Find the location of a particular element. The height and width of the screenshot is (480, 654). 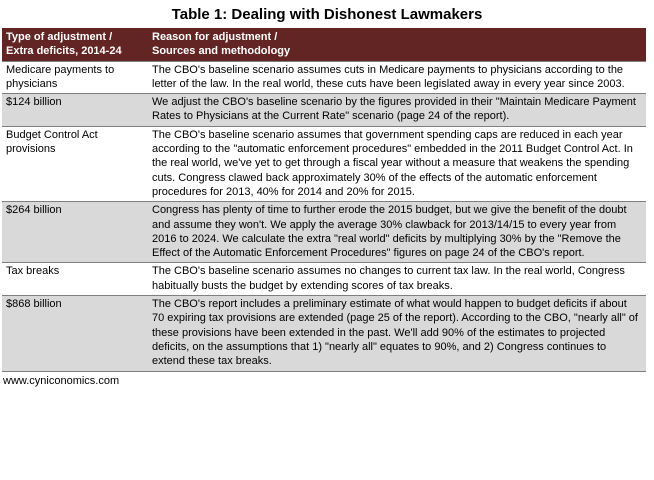

table-cell: Budget Control Act provisions is located at coordinates (75, 163).